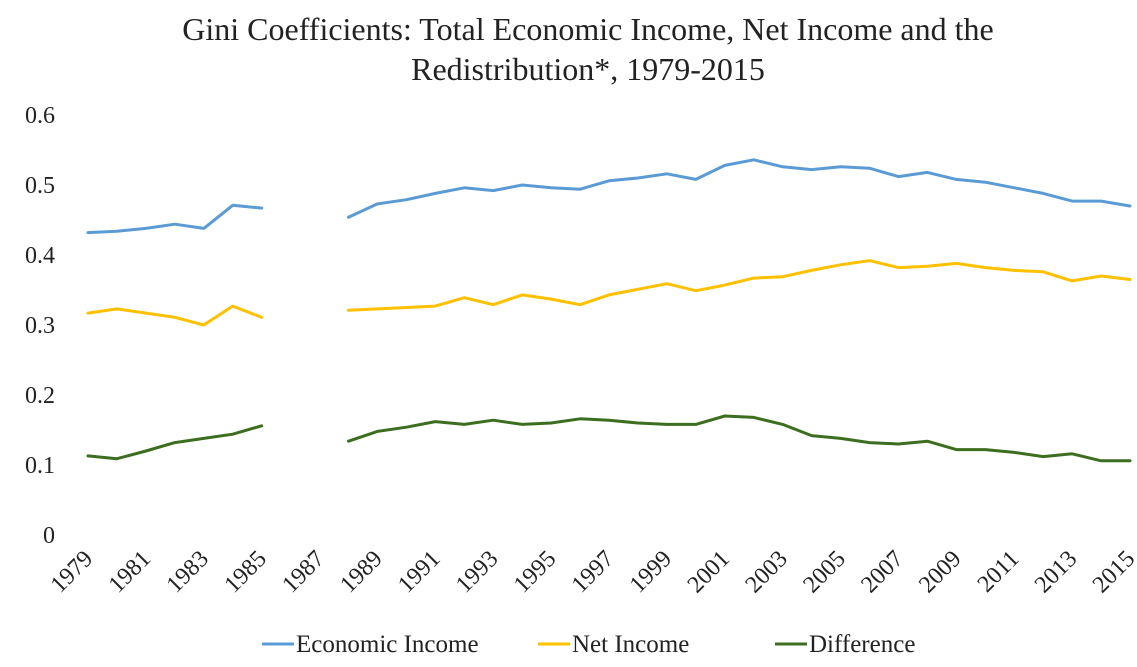  What do you see at coordinates (630, 644) in the screenshot?
I see `legend-label: Net Income` at bounding box center [630, 644].